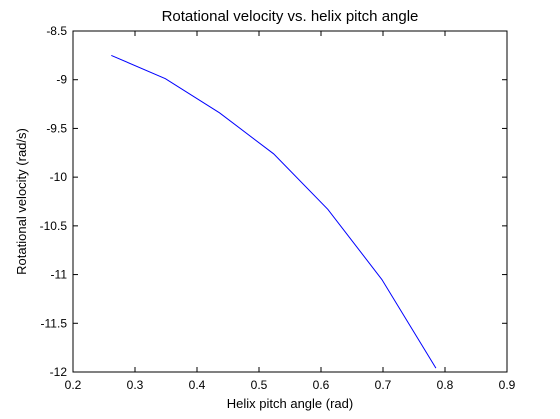  I want to click on y-tick-label: -10.5, so click(54, 226).